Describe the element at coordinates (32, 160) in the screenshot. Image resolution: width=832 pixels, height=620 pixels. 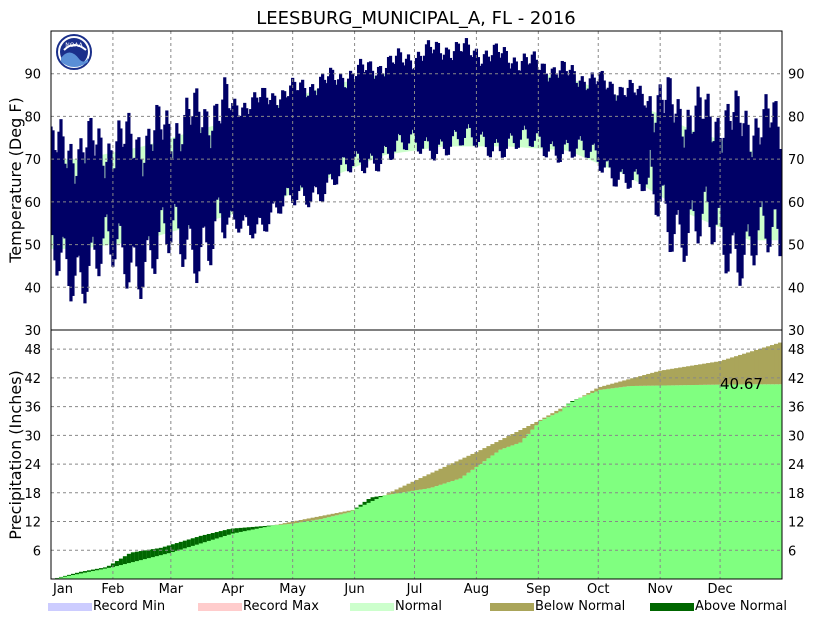
I see `temp-tick-left: 70` at that location.